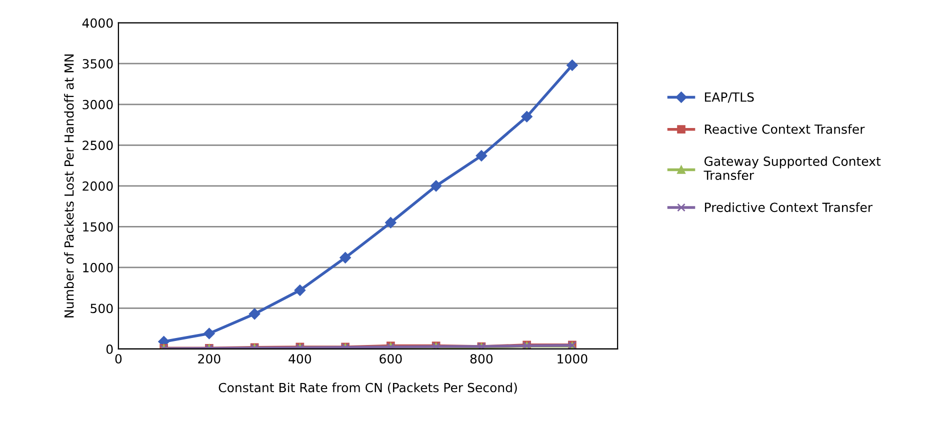 The height and width of the screenshot is (448, 940). I want to click on x-tick-label: 800, so click(481, 359).